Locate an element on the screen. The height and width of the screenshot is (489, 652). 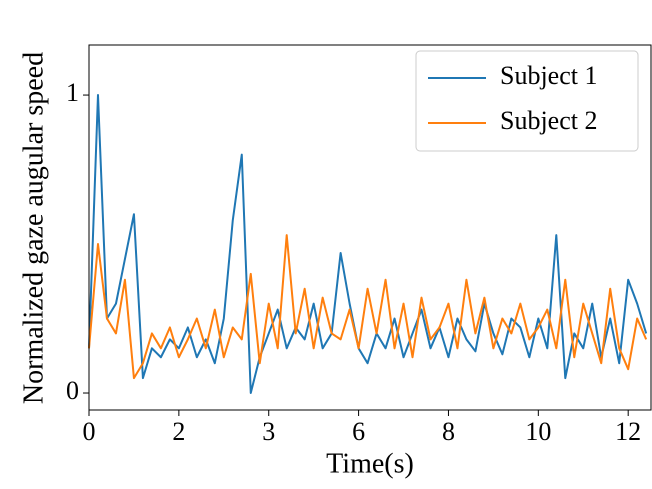
x-tick-label: 3 is located at coordinates (268, 431).